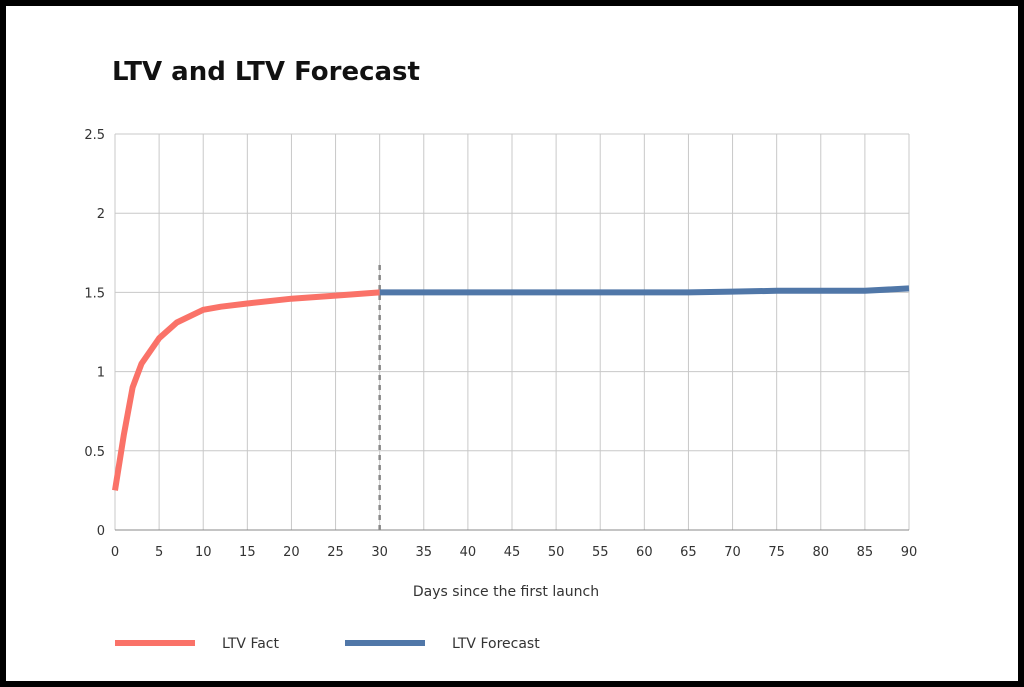 Image resolution: width=1024 pixels, height=687 pixels. I want to click on x-tick-label: 55, so click(600, 552).